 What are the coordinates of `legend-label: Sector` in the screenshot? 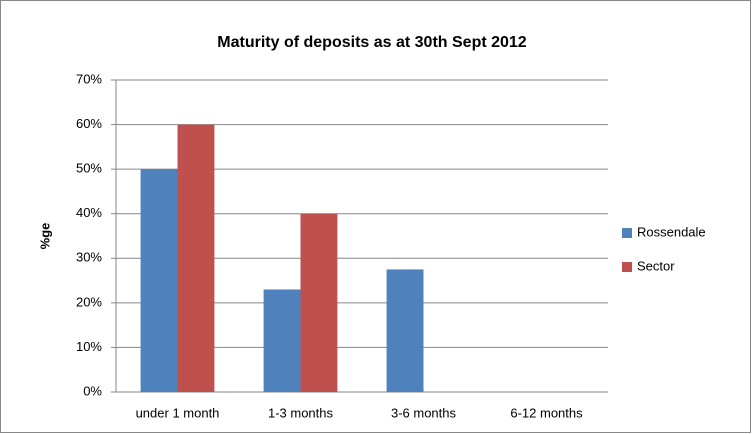 It's located at (656, 265).